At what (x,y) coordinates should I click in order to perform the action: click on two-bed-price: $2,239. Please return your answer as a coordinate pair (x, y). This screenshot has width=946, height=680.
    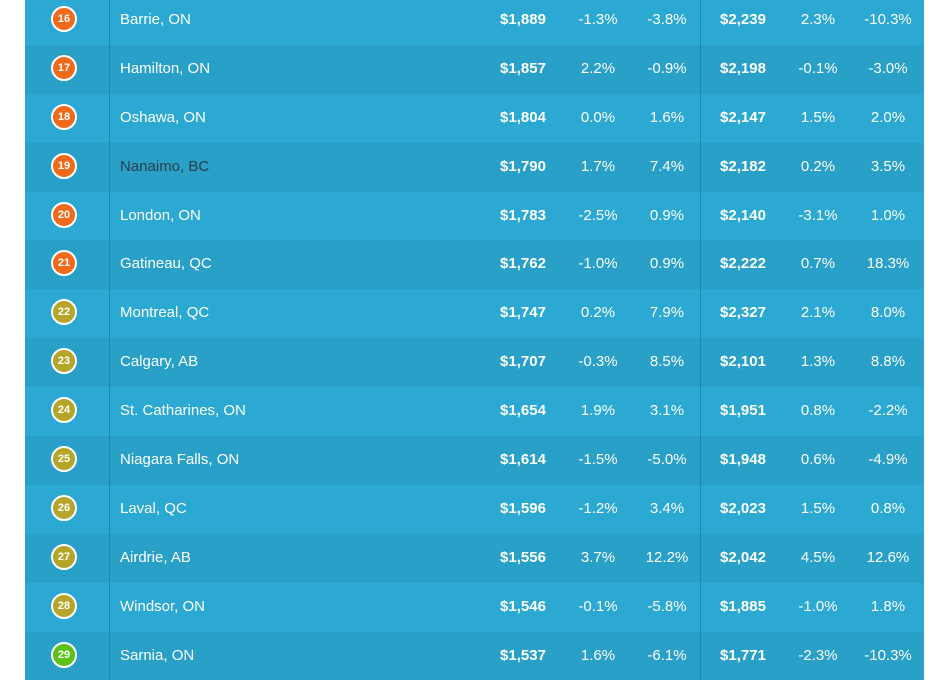
    Looking at the image, I should click on (743, 19).